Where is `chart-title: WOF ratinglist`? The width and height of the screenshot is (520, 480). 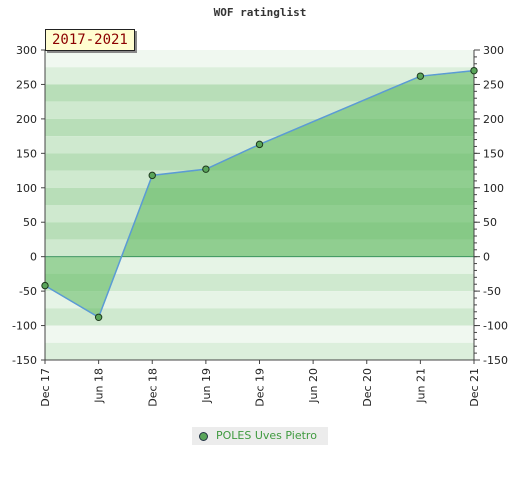
chart-title: WOF ratinglist is located at coordinates (260, 12).